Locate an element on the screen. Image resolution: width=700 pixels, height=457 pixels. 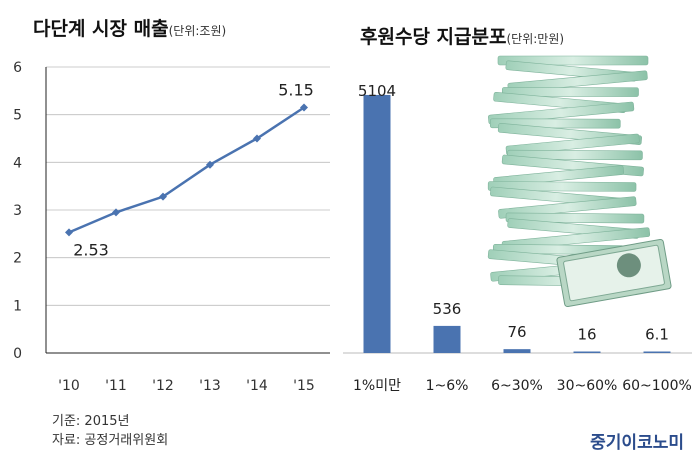
brand-logo: 중기이코노미 is located at coordinates (637, 443).